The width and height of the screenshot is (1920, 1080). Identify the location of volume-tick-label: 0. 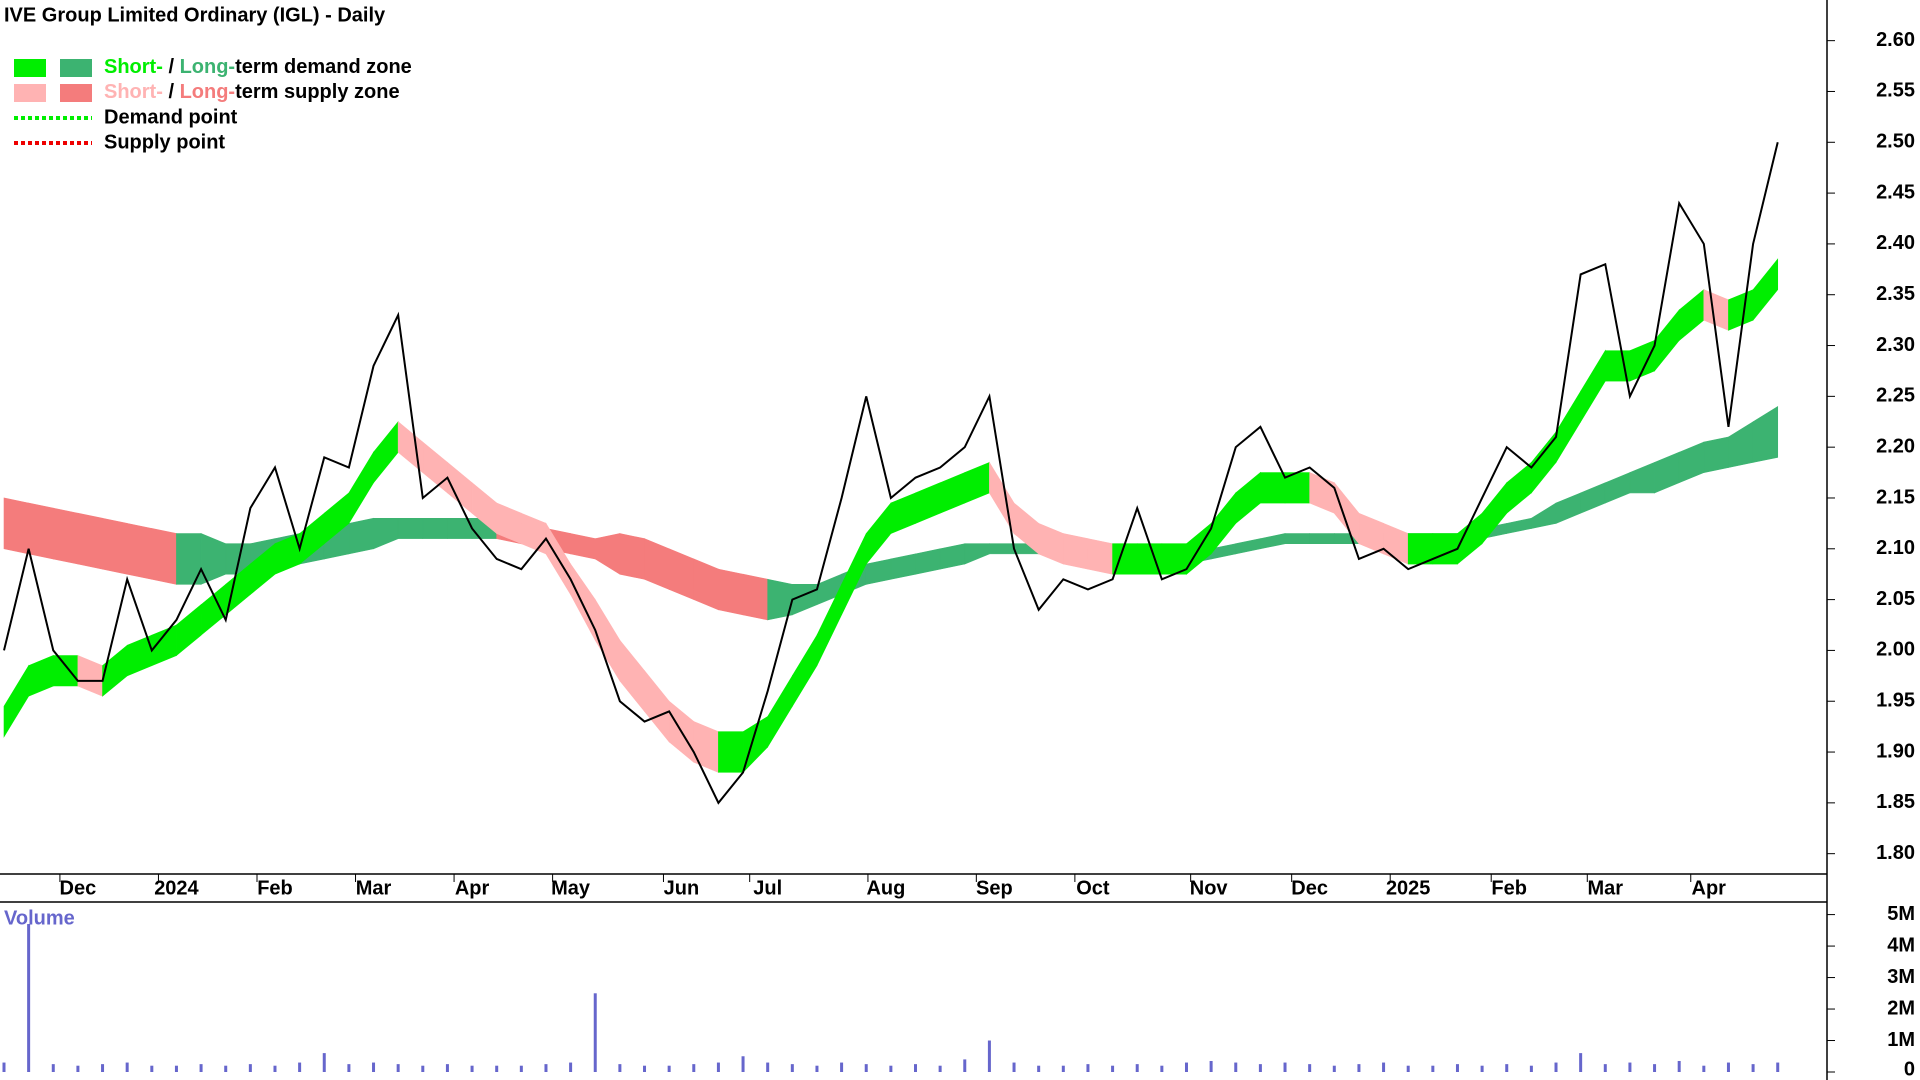
(1909, 1069).